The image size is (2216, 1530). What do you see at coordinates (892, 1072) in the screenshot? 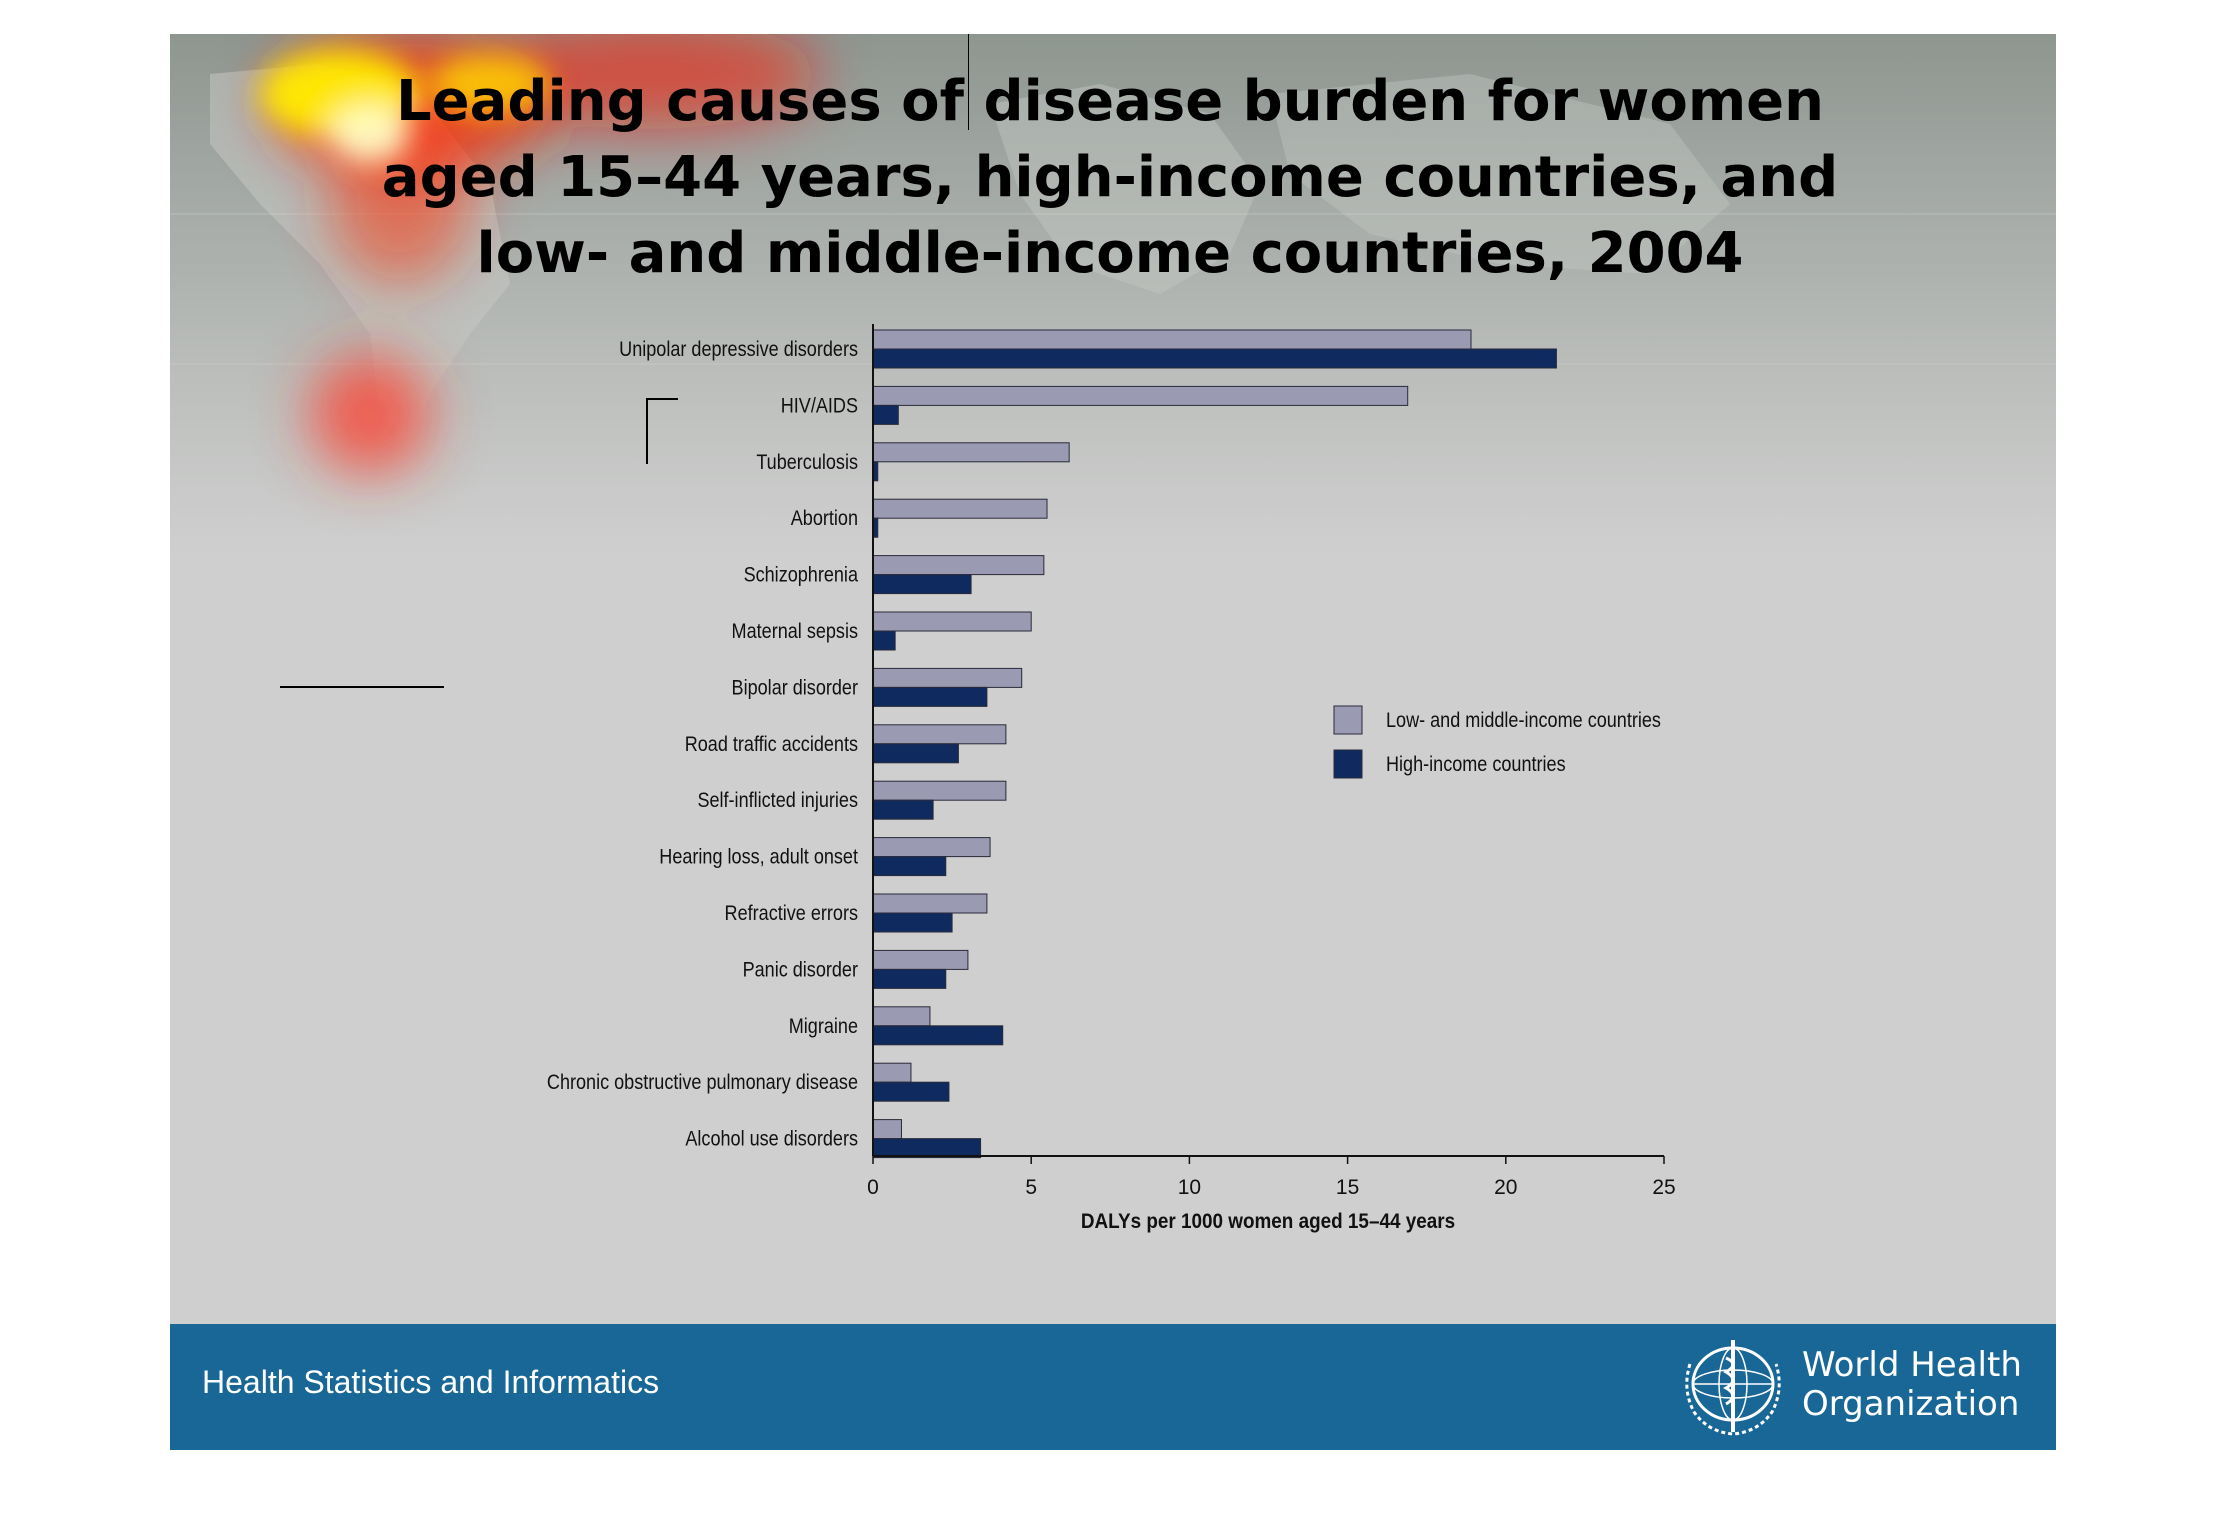
I see `bar-chronic-obstructive-pulmonary-disease-low-middle-income` at bounding box center [892, 1072].